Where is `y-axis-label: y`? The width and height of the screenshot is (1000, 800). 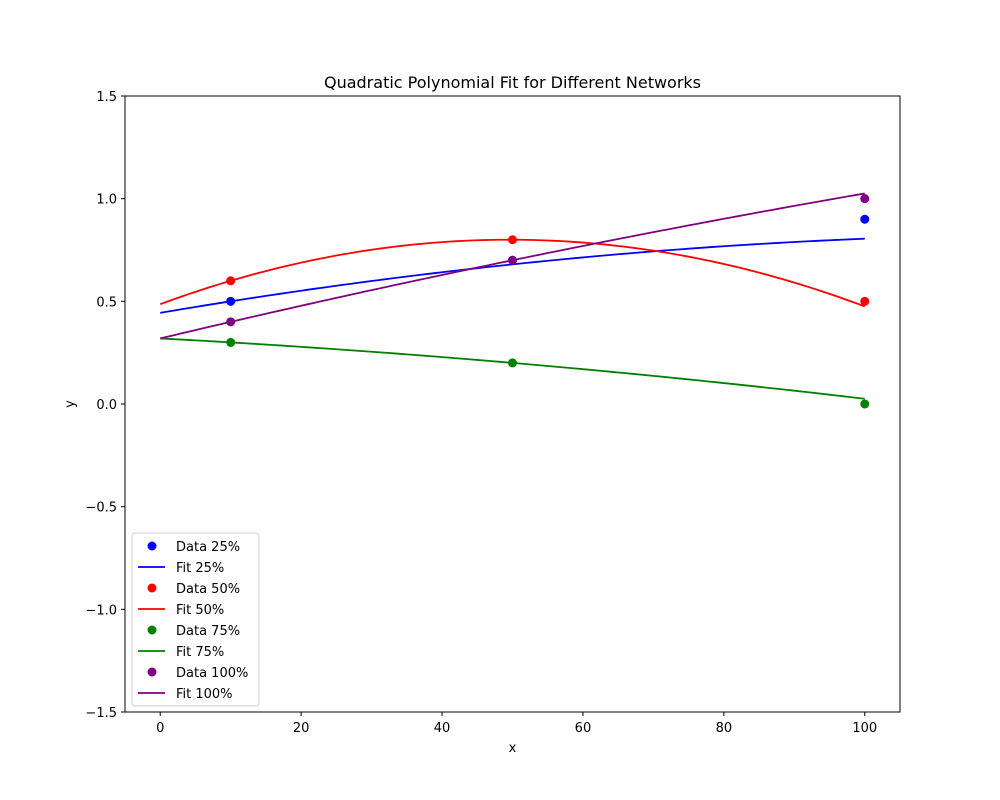
y-axis-label: y is located at coordinates (70, 404).